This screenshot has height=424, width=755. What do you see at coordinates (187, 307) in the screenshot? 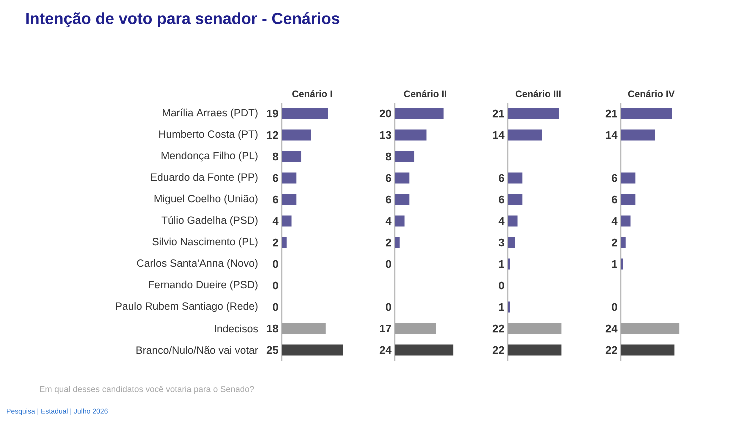
I see `y-tick-label: Paulo Rubem Santiago (Rede)` at bounding box center [187, 307].